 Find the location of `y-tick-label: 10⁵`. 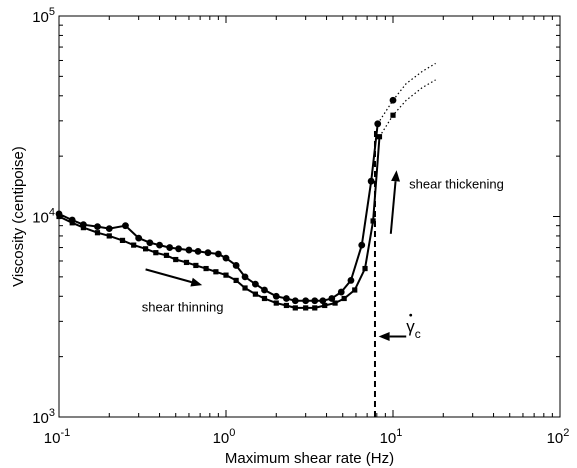

y-tick-label: 10⁵ is located at coordinates (43, 16).